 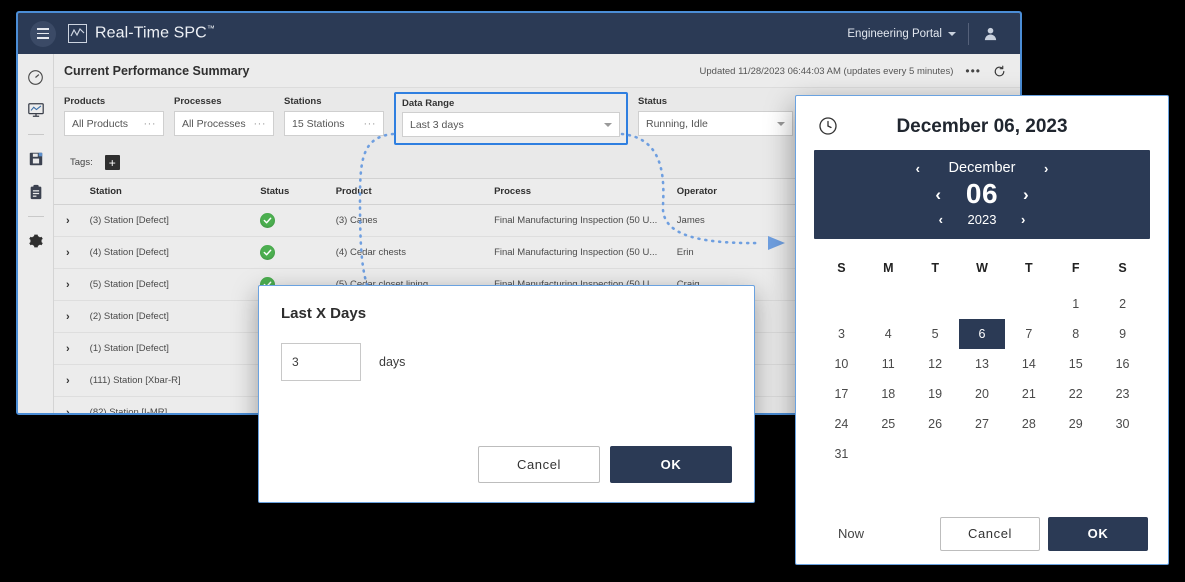 I want to click on calendar-week-row: 24 25 26 27 28 29 30, so click(x=982, y=424).